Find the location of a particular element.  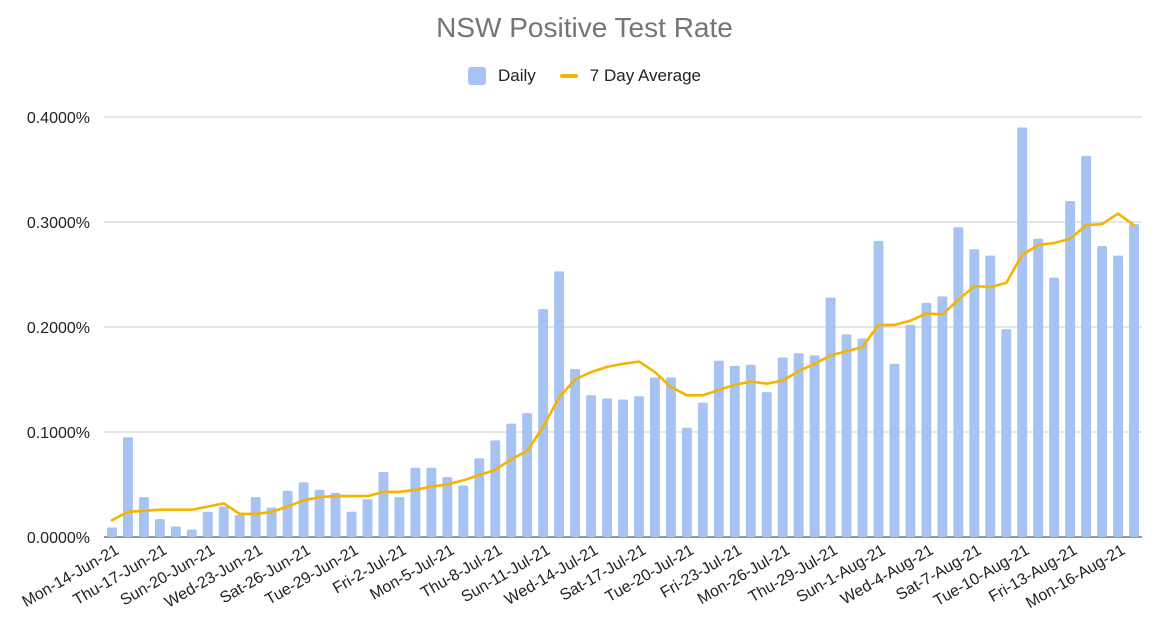

y-tick-label-0: 0.0000% is located at coordinates (58, 538).